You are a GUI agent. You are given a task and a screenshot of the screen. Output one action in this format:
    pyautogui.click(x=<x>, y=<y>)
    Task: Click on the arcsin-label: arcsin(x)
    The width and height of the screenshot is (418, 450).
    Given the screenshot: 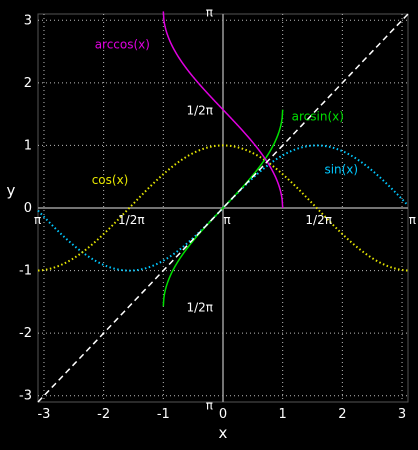 What is the action you would take?
    pyautogui.click(x=318, y=116)
    